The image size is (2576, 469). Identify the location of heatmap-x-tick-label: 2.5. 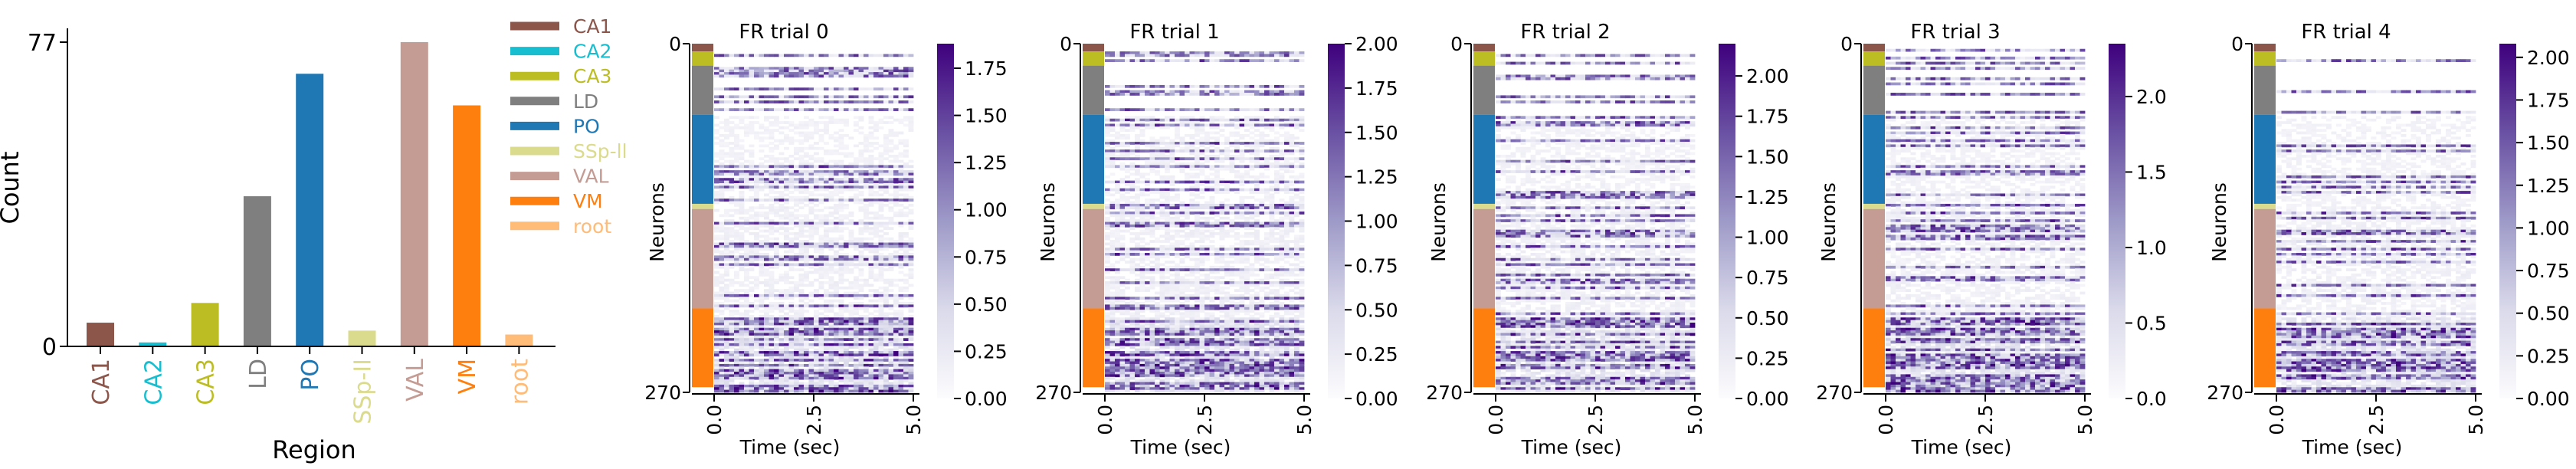
(814, 420).